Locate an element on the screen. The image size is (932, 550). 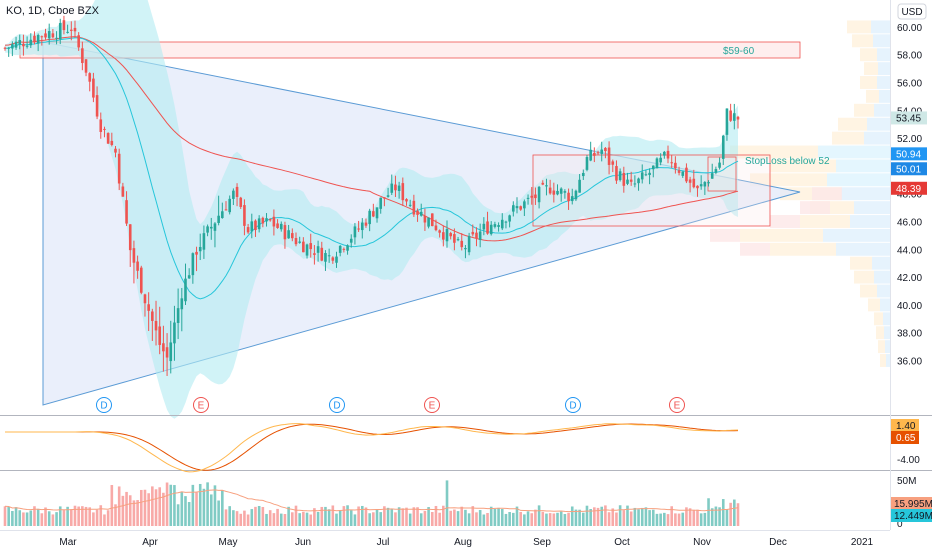
price-label: 48.39 is located at coordinates (908, 189).